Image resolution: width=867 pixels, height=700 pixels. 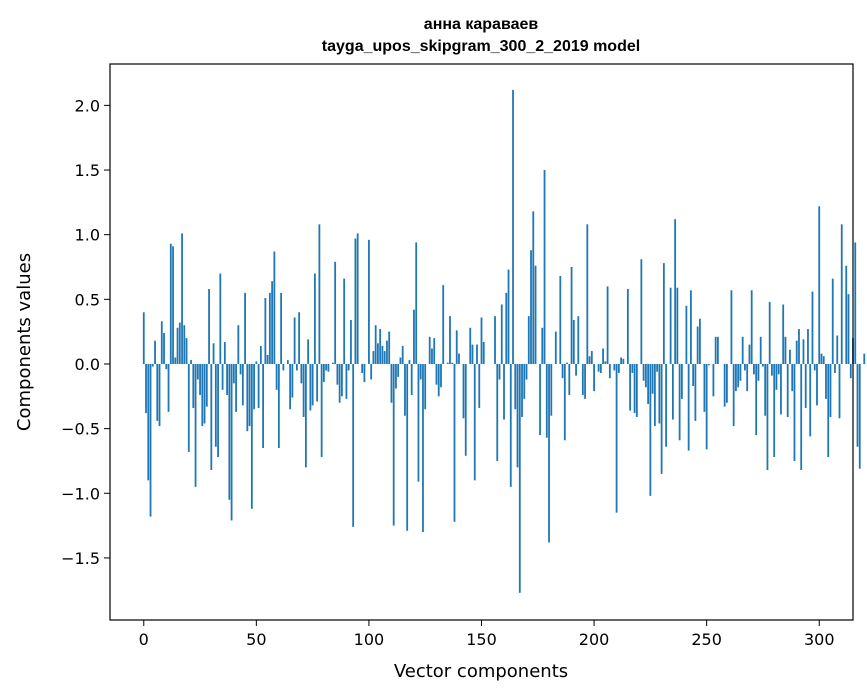 I want to click on chart-title: анна караваев, so click(x=481, y=24).